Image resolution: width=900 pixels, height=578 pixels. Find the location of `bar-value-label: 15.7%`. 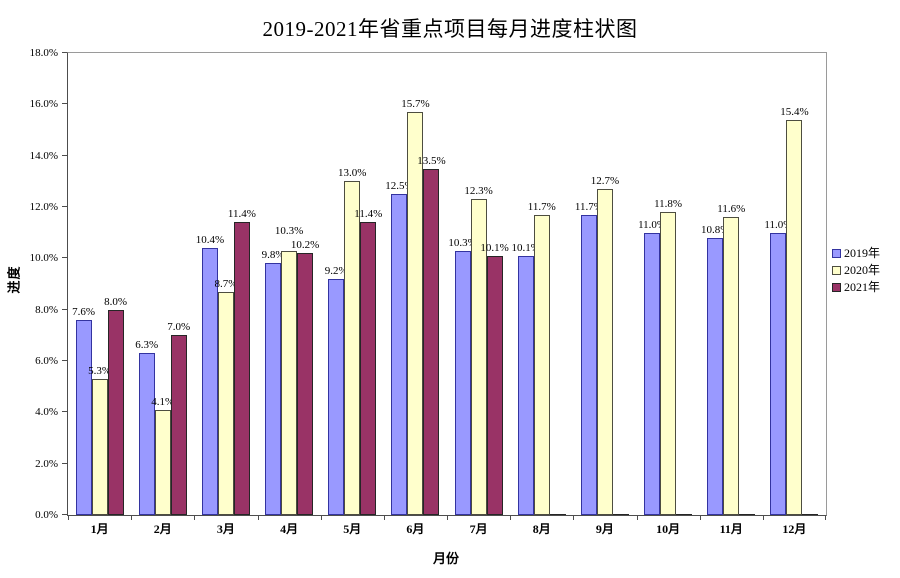

bar-value-label: 15.7% is located at coordinates (415, 104).